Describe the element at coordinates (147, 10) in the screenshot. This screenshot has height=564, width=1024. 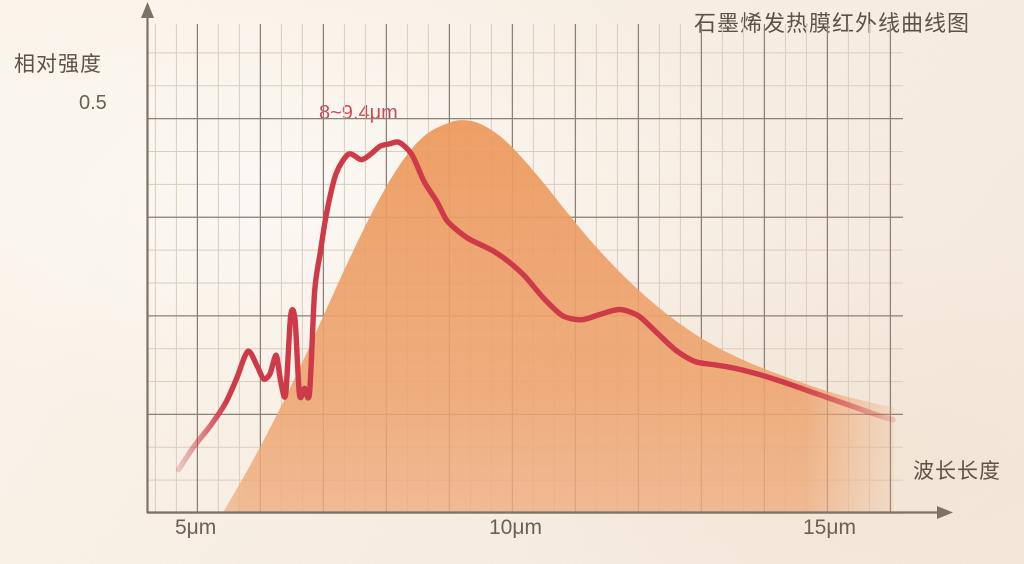
I see `y-axis-arrowhead` at that location.